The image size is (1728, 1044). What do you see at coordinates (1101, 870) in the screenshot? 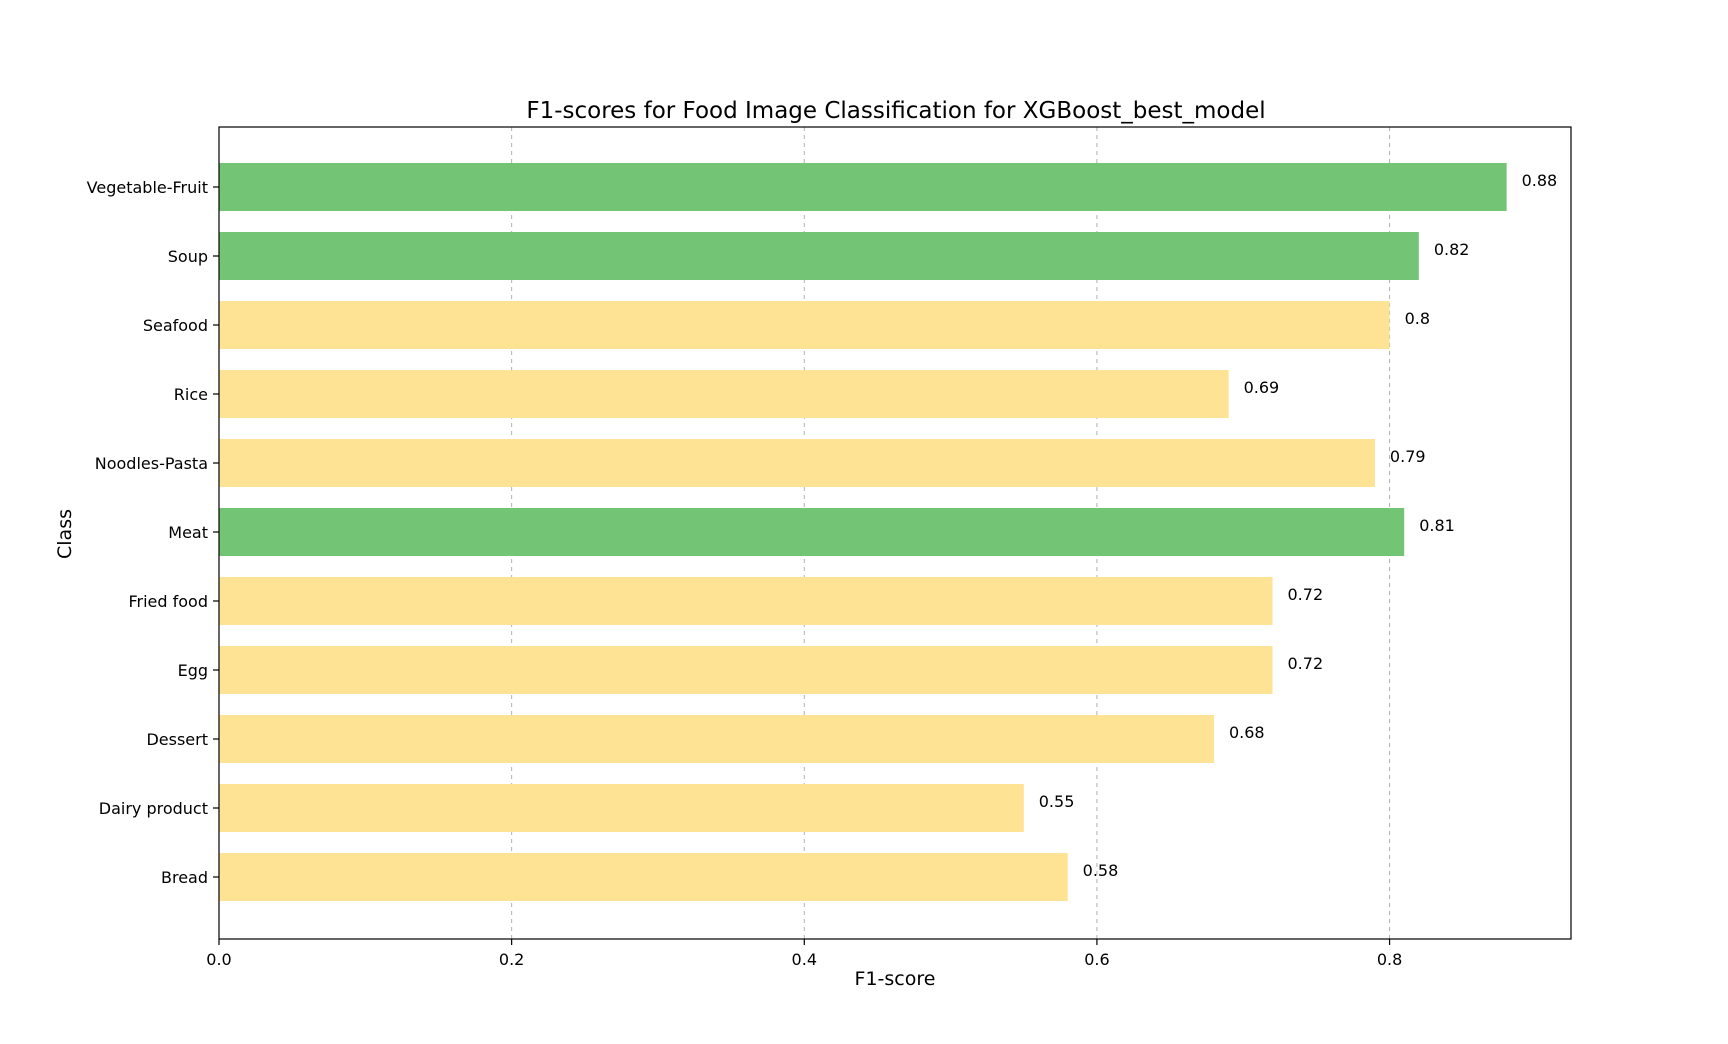
I see `value-label: 0.58` at bounding box center [1101, 870].